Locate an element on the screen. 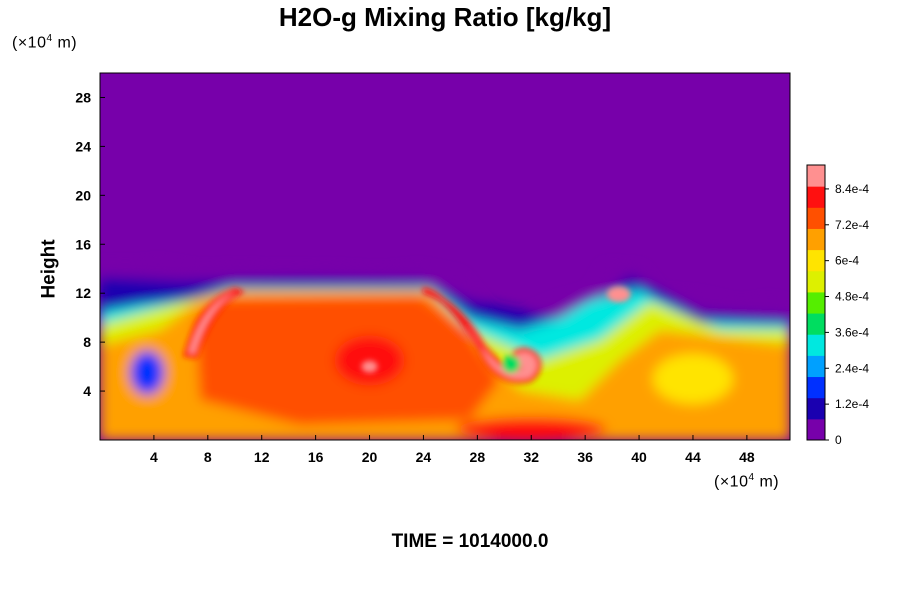  y-tick-label: 28 is located at coordinates (83, 97).